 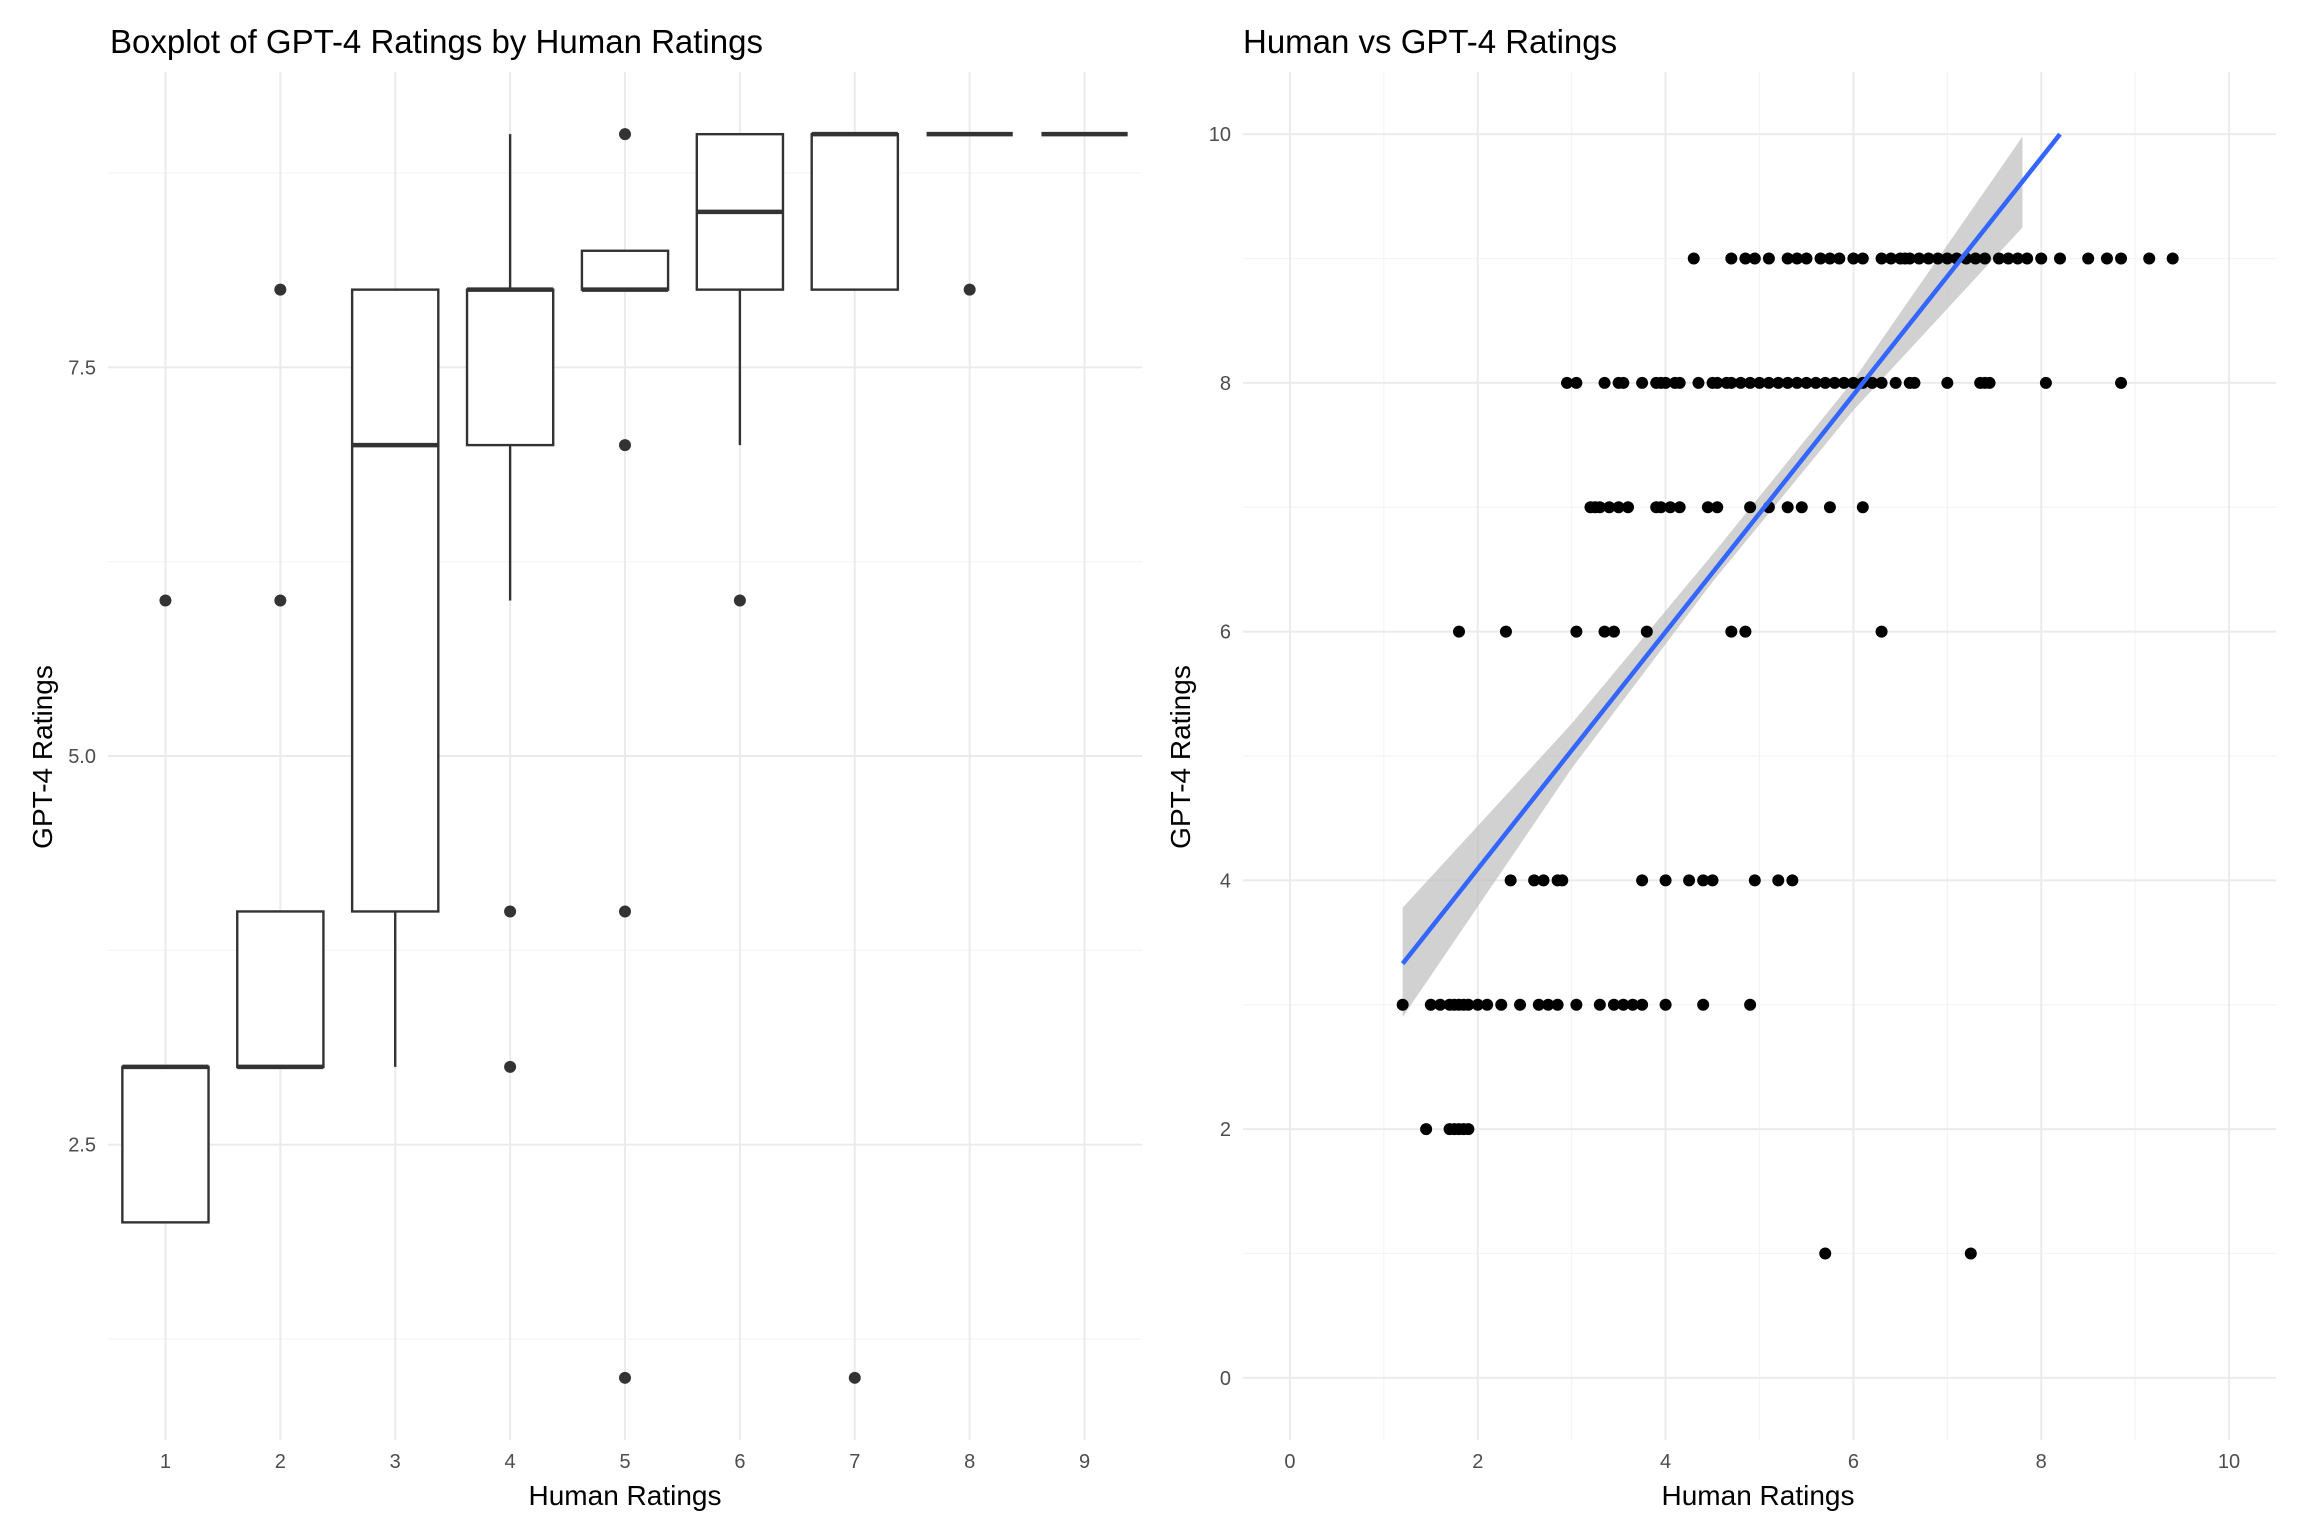 I want to click on scatter-y-axis-label: GPT-4 Ratings, so click(x=1180, y=757).